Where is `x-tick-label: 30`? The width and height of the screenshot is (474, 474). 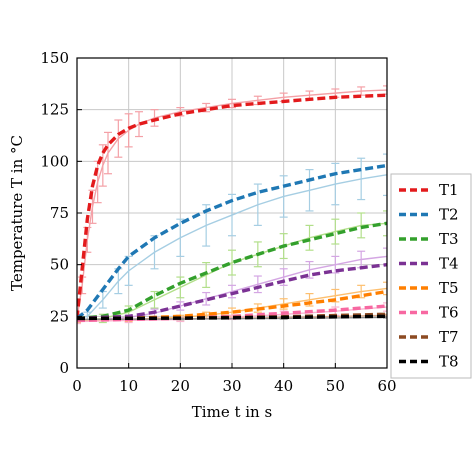
x-tick-label: 30 is located at coordinates (231, 386).